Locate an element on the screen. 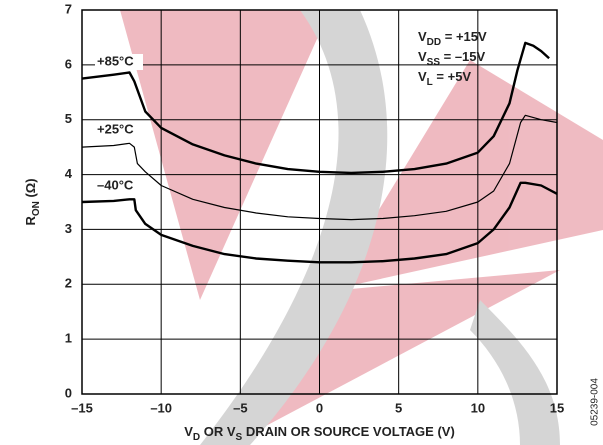 The height and width of the screenshot is (445, 603). y-axis-label: RON (Ω) is located at coordinates (32, 201).